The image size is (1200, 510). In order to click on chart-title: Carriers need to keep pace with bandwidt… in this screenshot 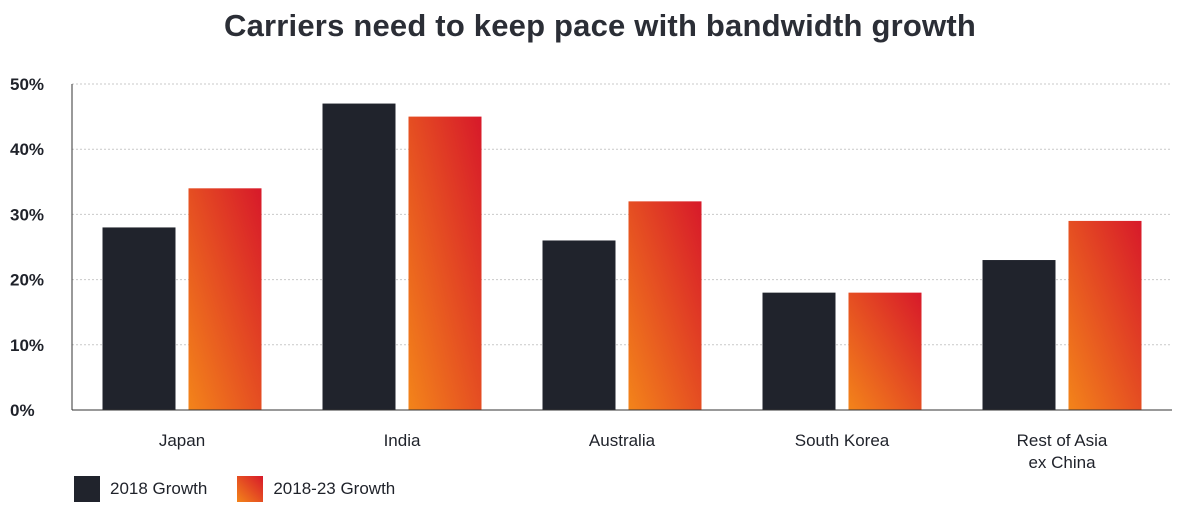, I will do `click(600, 25)`.